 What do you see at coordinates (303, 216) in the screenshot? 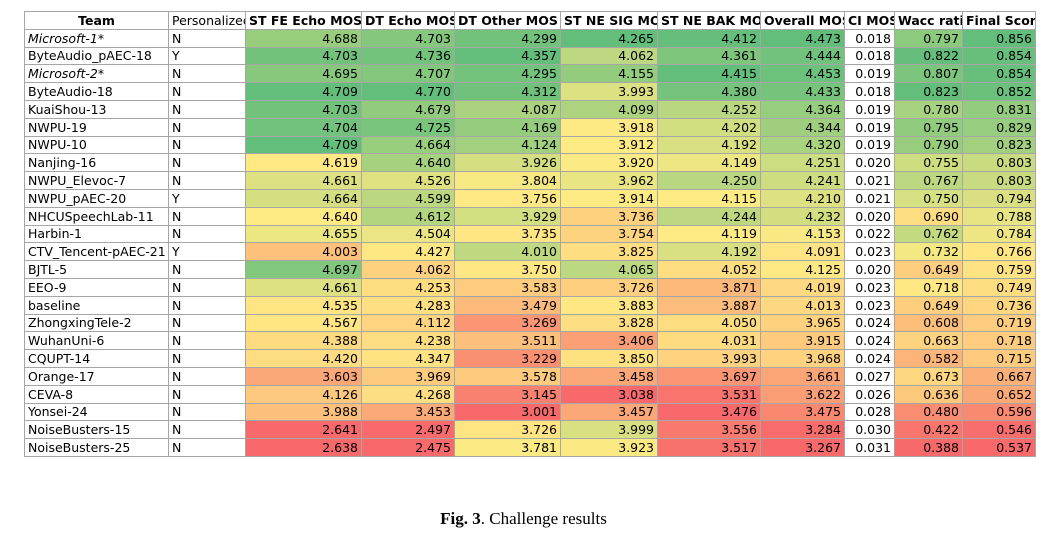
I see `score-cell: 4.640` at bounding box center [303, 216].